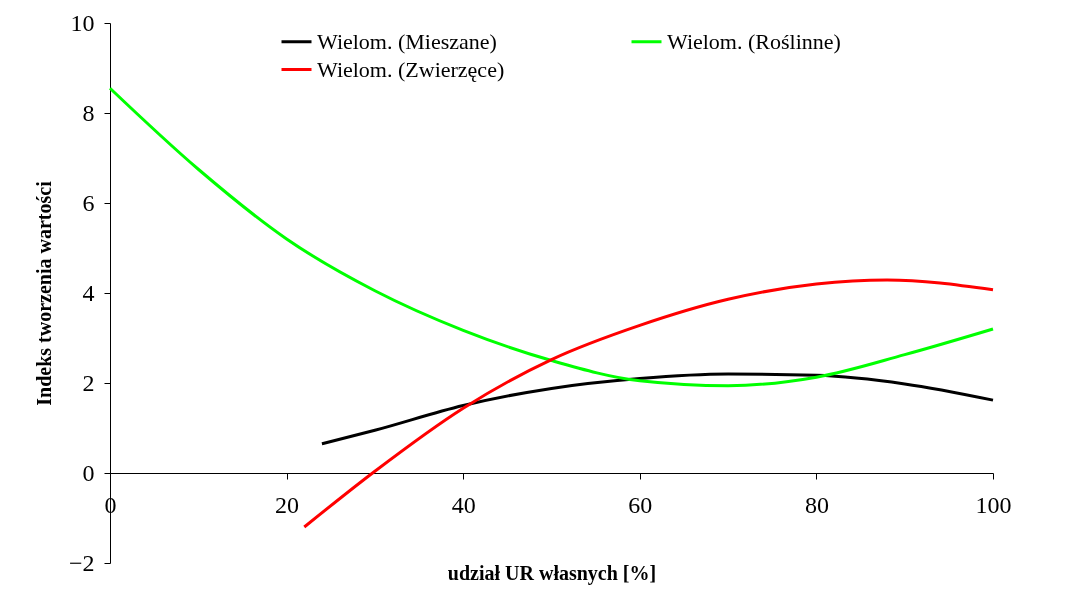 The height and width of the screenshot is (596, 1066). What do you see at coordinates (640, 504) in the screenshot?
I see `x-tick-label: 60` at bounding box center [640, 504].